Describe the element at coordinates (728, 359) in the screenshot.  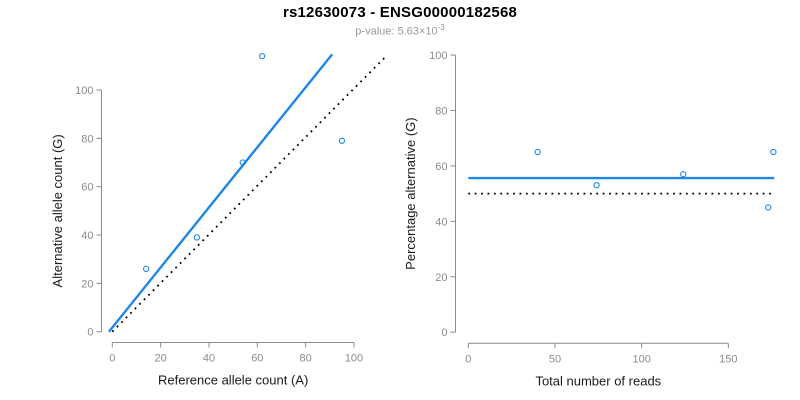
I see `x-tick-label: 150` at that location.